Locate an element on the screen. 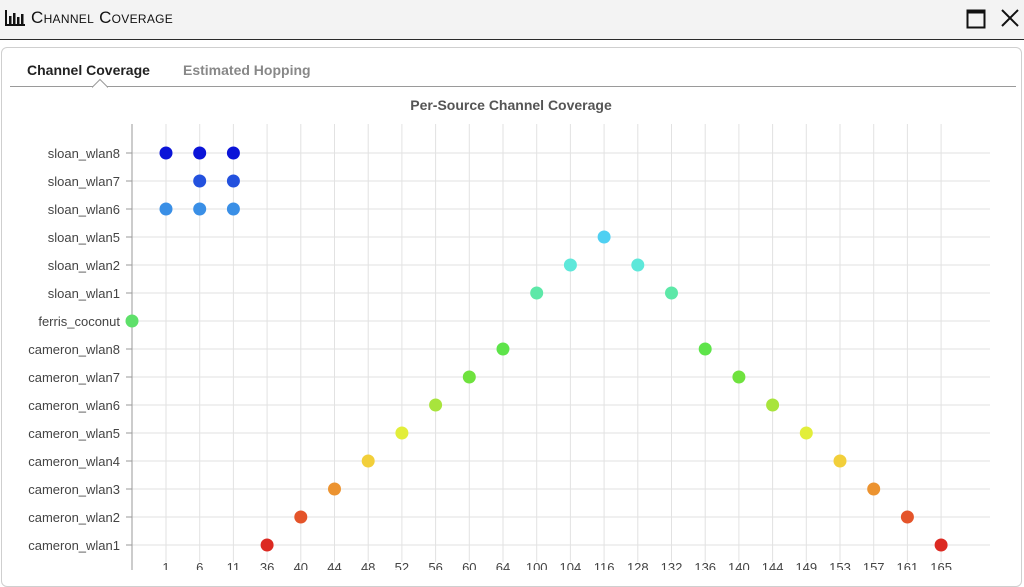  x-tick-label: 116 is located at coordinates (604, 565).